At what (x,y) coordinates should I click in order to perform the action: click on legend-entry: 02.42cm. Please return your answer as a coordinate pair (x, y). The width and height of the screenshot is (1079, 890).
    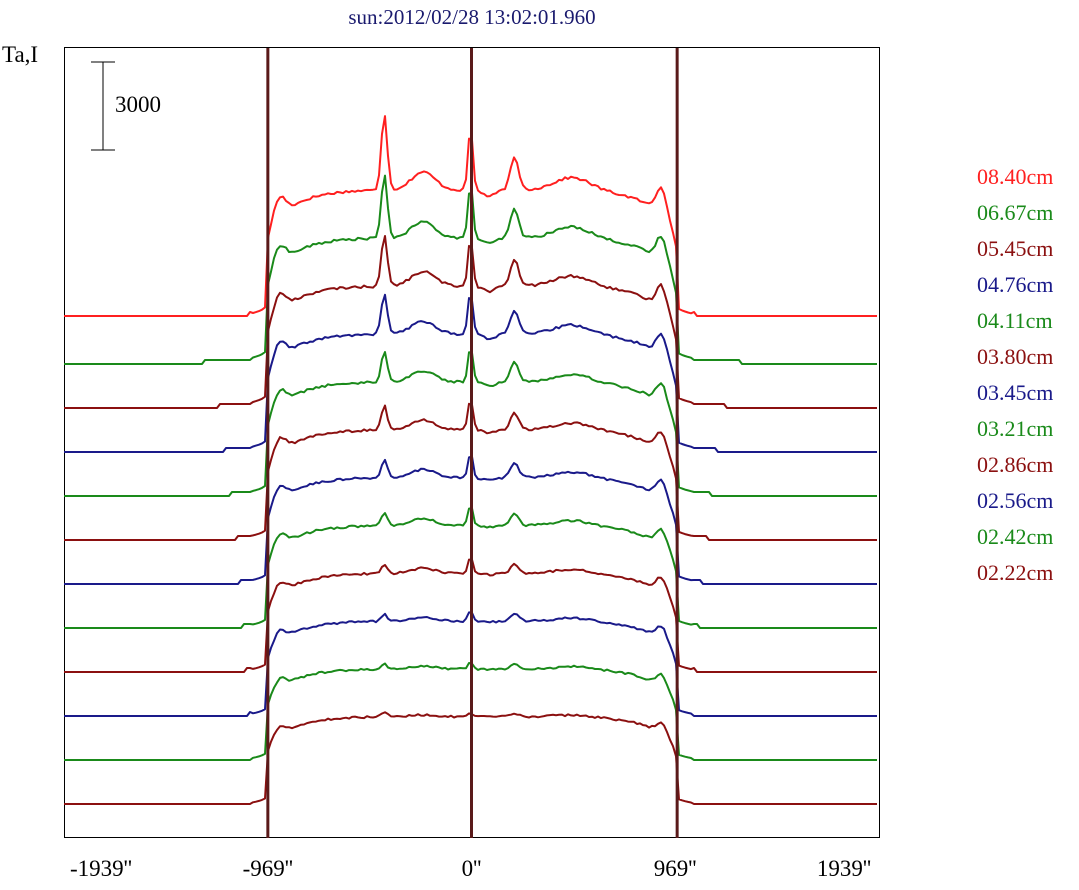
    Looking at the image, I should click on (1015, 536).